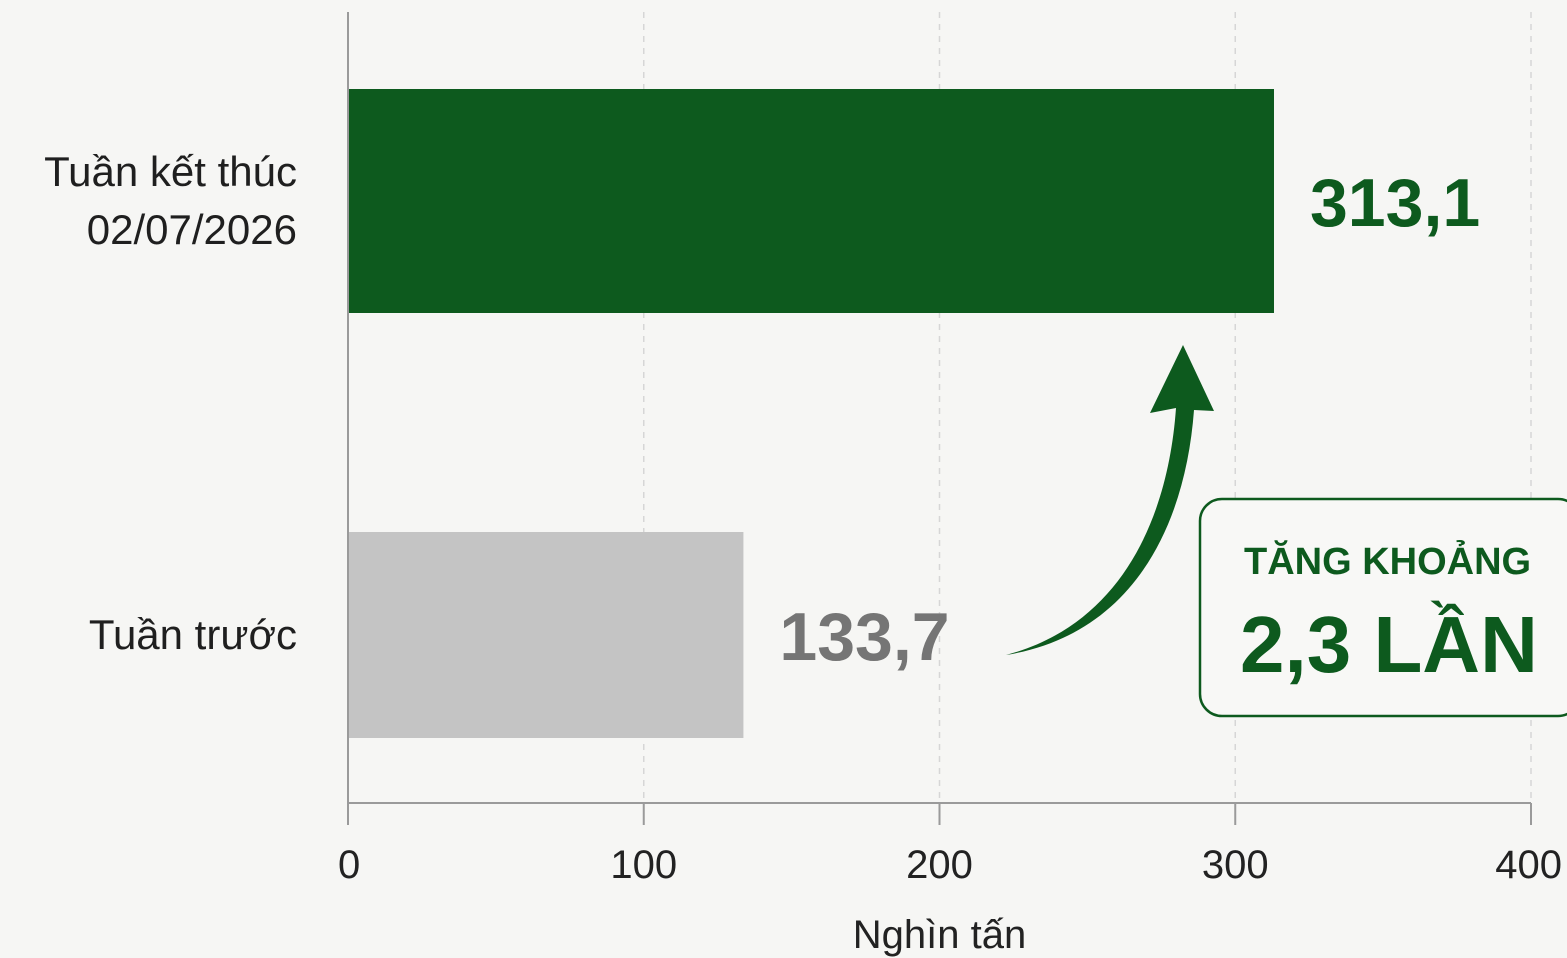  What do you see at coordinates (1389, 644) in the screenshot?
I see `annotation-line2: 2,3 LẦN` at bounding box center [1389, 644].